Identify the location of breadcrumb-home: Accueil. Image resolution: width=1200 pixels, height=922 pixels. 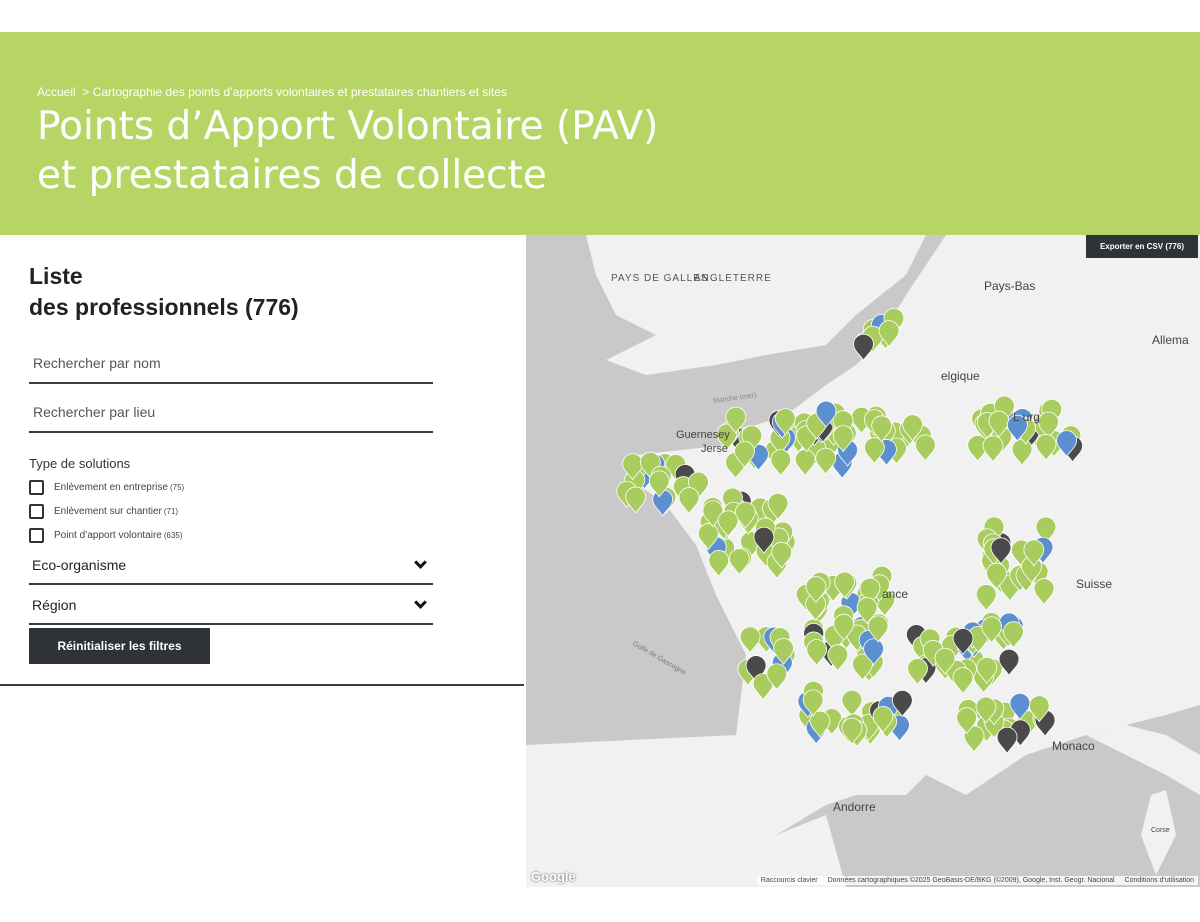
(56, 92).